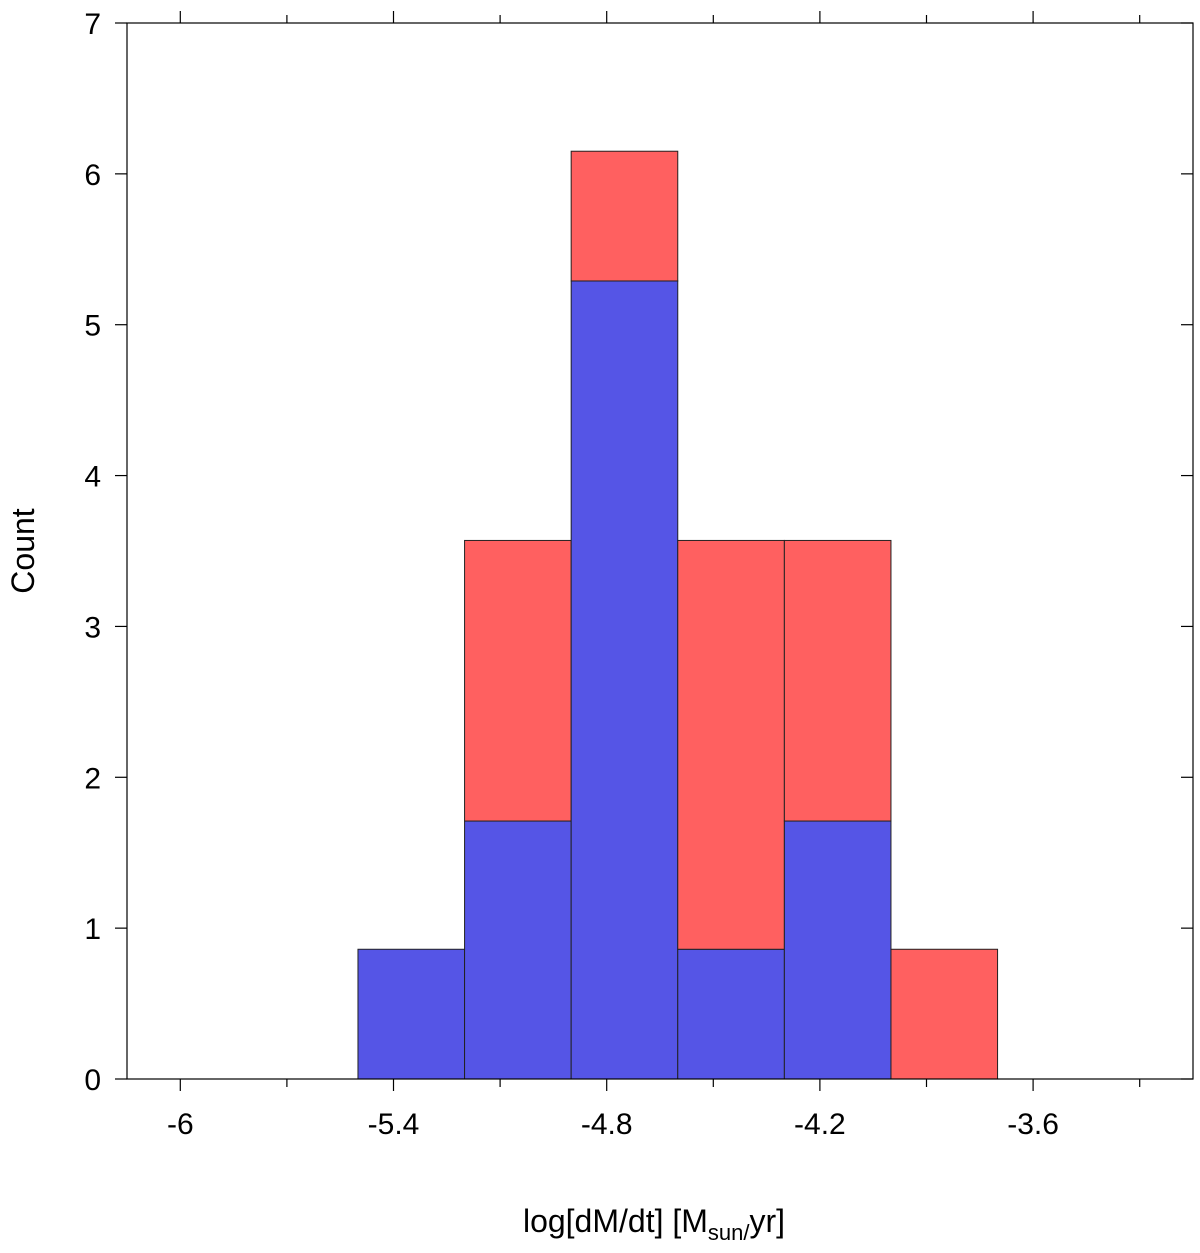  What do you see at coordinates (837, 680) in the screenshot?
I see `bar-series2-bin5` at bounding box center [837, 680].